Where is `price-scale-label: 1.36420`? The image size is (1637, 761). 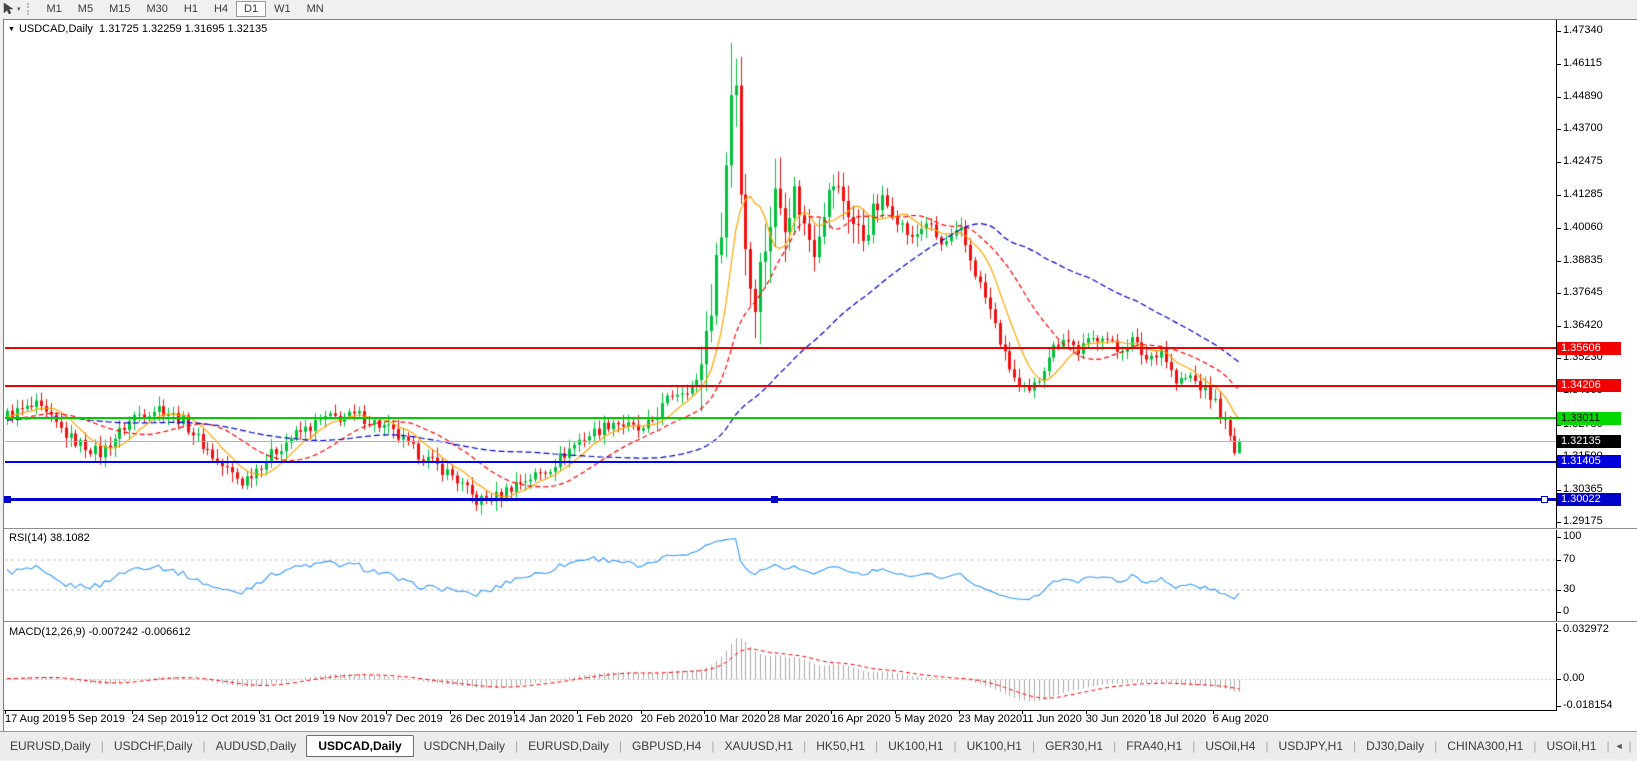 price-scale-label: 1.36420 is located at coordinates (1583, 325).